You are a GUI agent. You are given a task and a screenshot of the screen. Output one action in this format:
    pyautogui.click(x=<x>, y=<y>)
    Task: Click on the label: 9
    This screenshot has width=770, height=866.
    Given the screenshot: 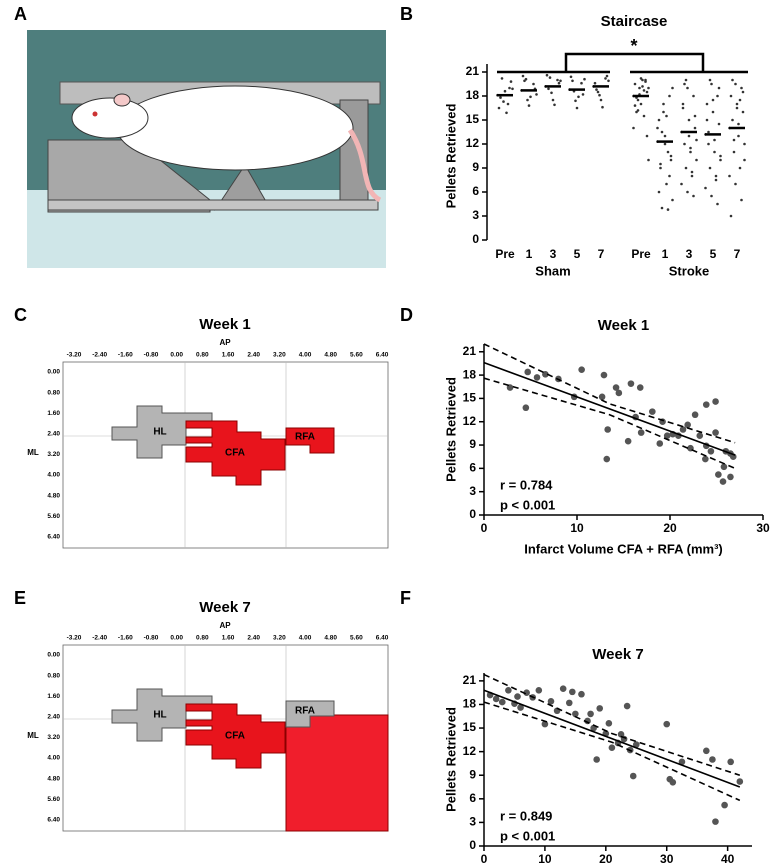 What is the action you would take?
    pyautogui.click(x=472, y=444)
    